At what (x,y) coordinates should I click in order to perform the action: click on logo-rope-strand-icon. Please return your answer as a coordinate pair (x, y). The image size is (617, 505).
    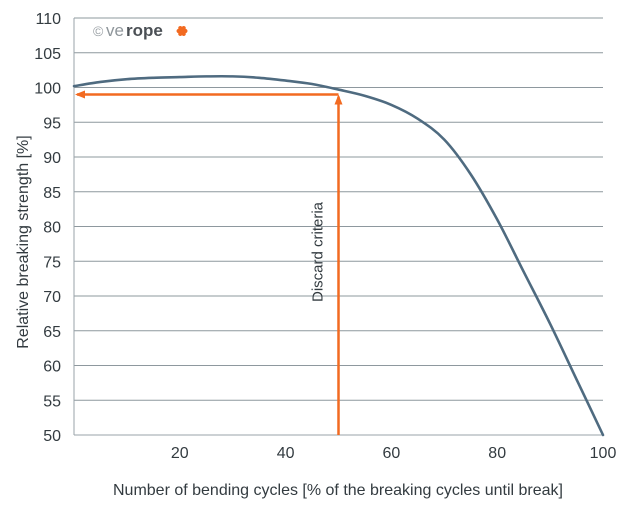
    Looking at the image, I should click on (182, 31).